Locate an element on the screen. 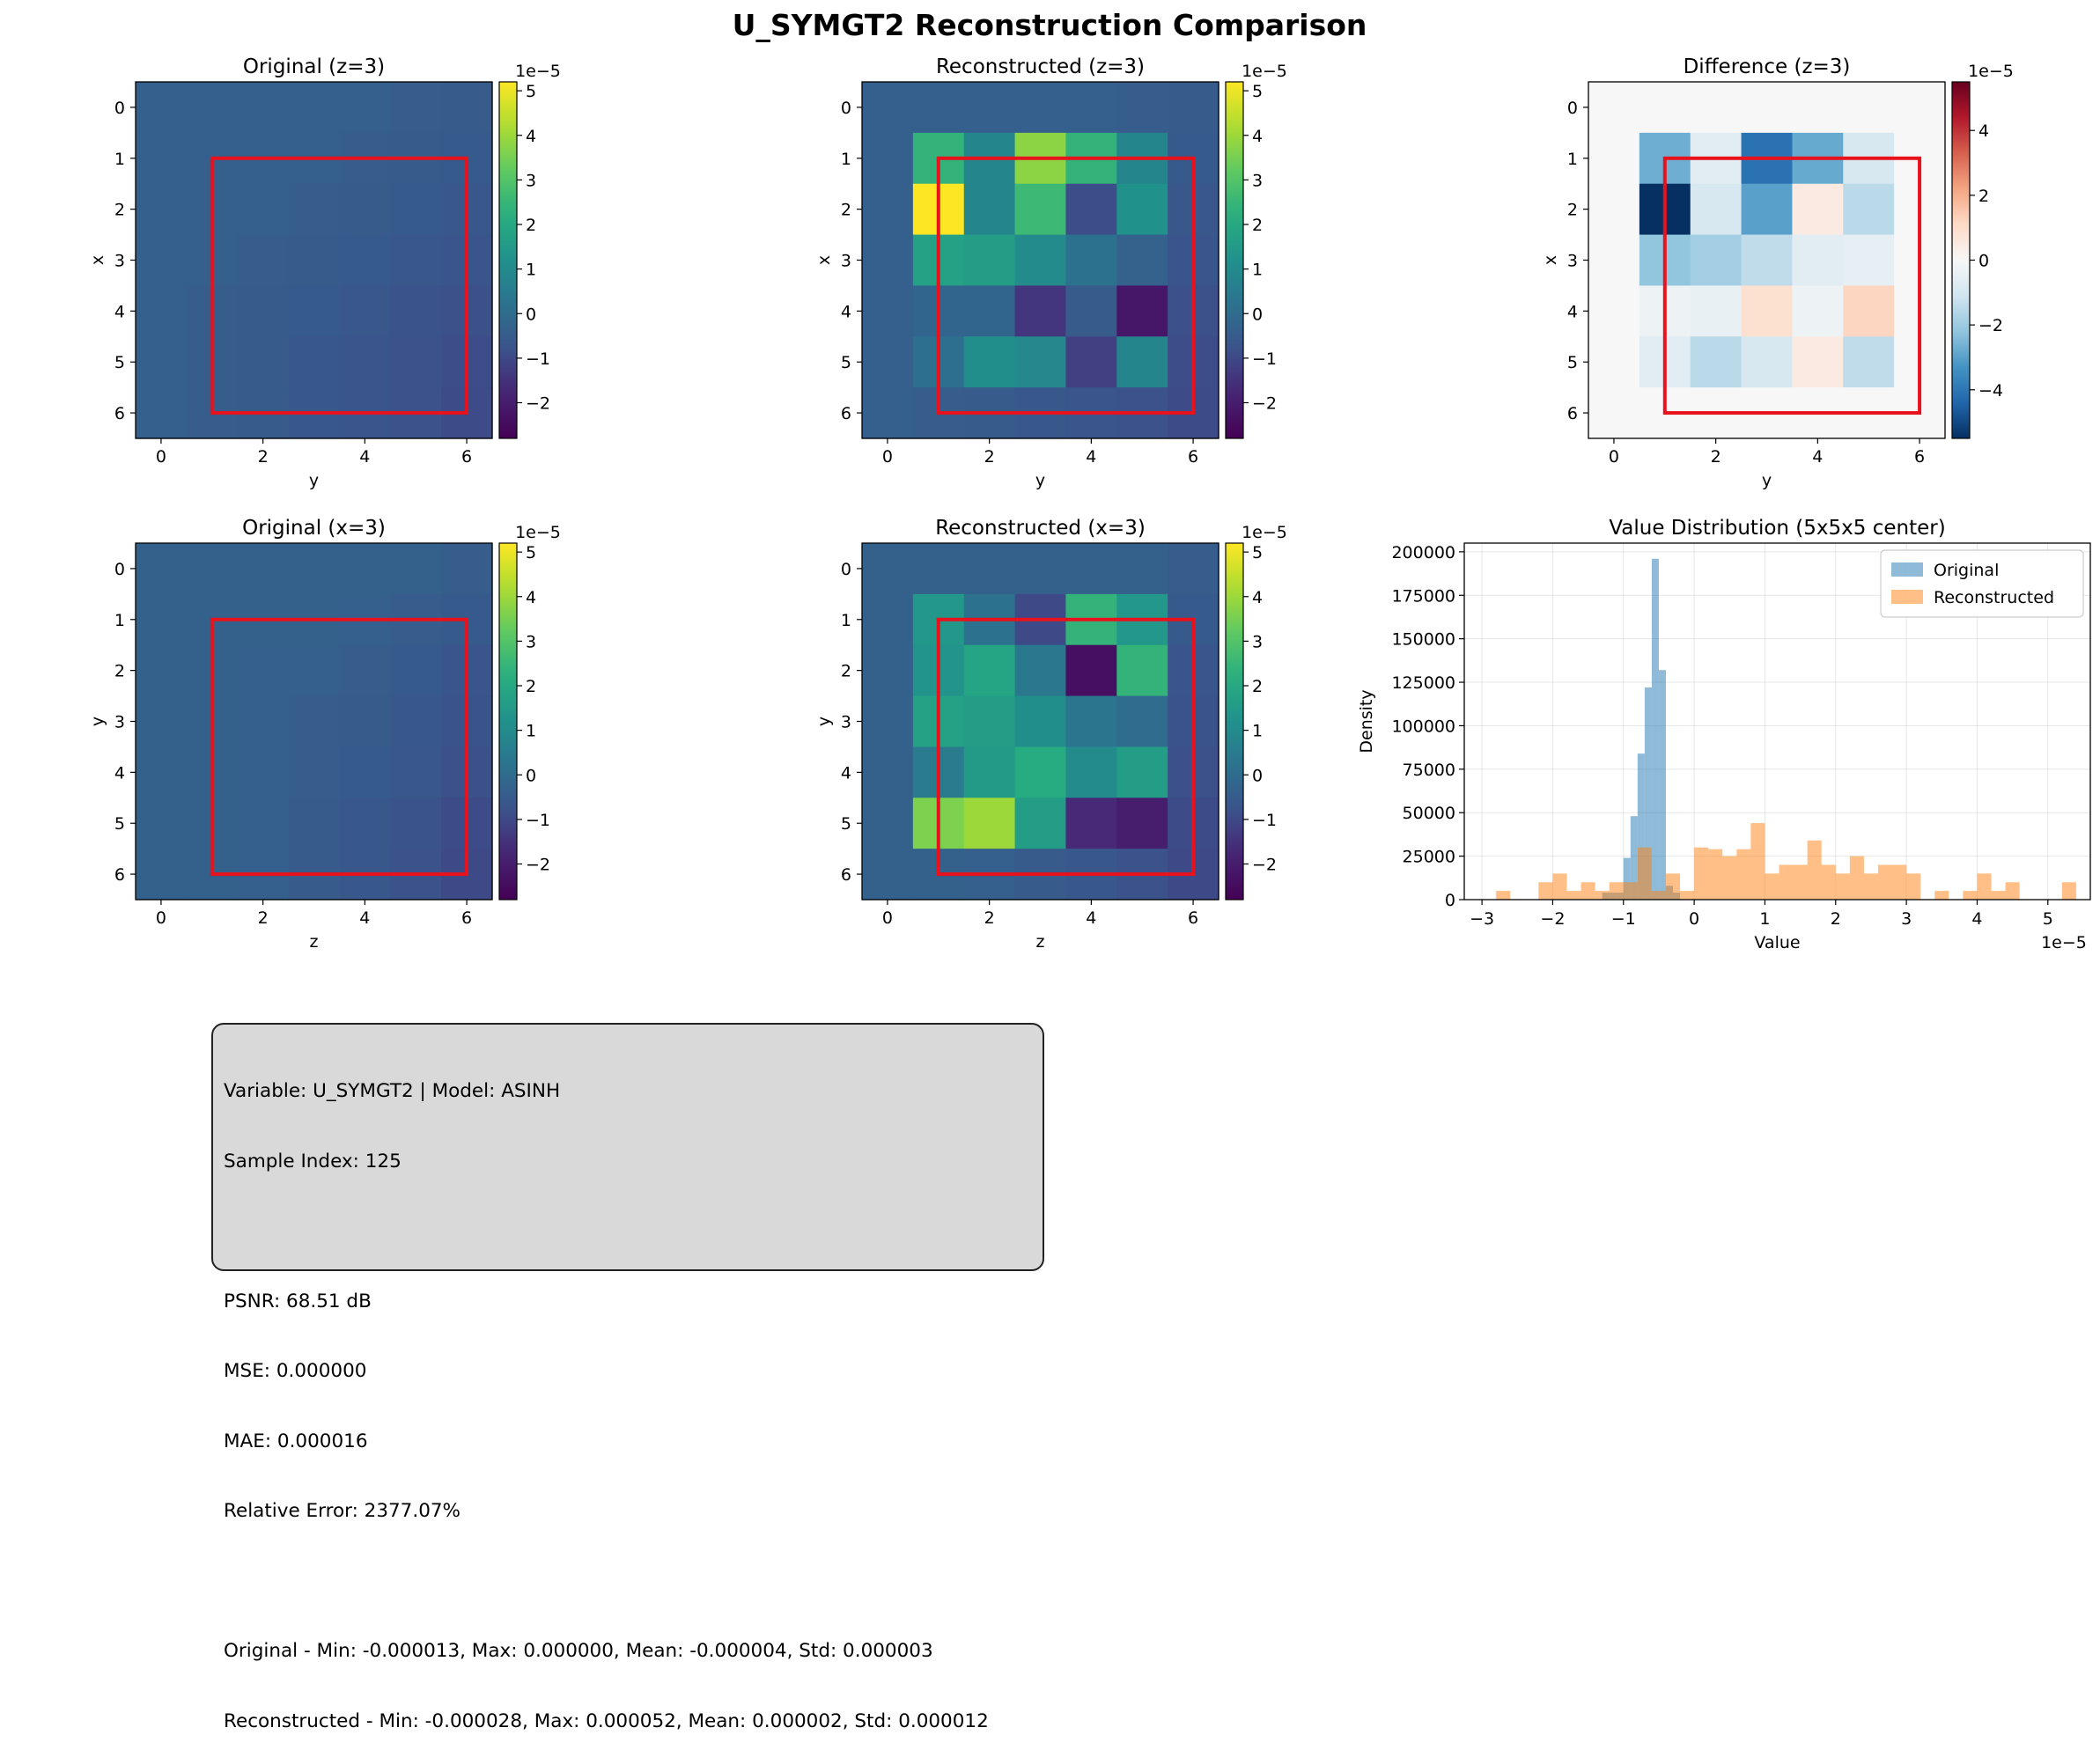  x-axis-label: z is located at coordinates (1040, 942).